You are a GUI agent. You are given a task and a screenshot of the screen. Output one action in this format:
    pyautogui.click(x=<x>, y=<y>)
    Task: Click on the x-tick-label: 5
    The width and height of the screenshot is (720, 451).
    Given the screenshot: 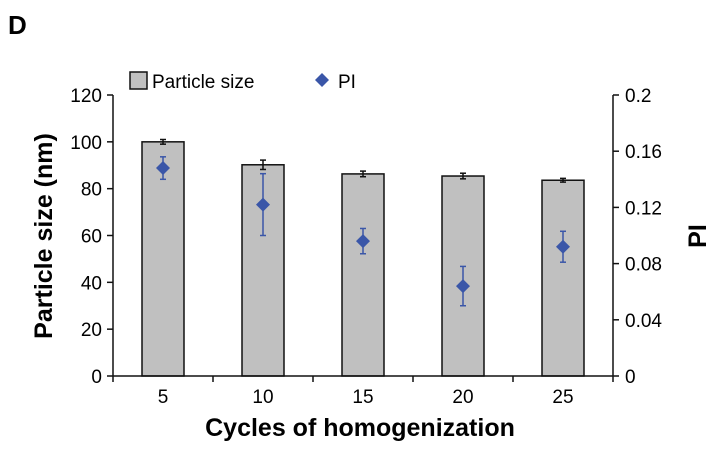 What is the action you would take?
    pyautogui.click(x=163, y=397)
    